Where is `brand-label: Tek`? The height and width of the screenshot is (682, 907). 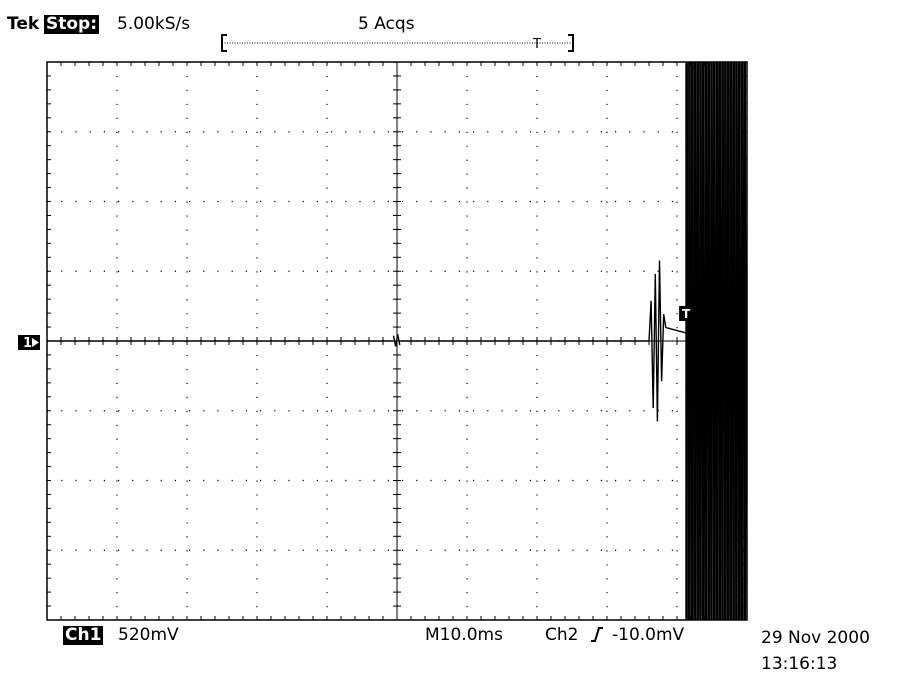 brand-label: Tek is located at coordinates (23, 24).